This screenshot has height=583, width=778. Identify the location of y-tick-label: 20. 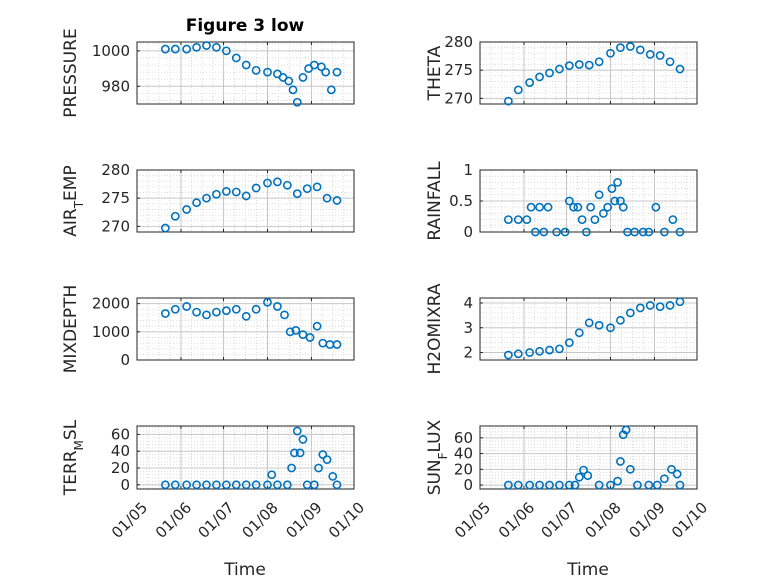
(463, 469).